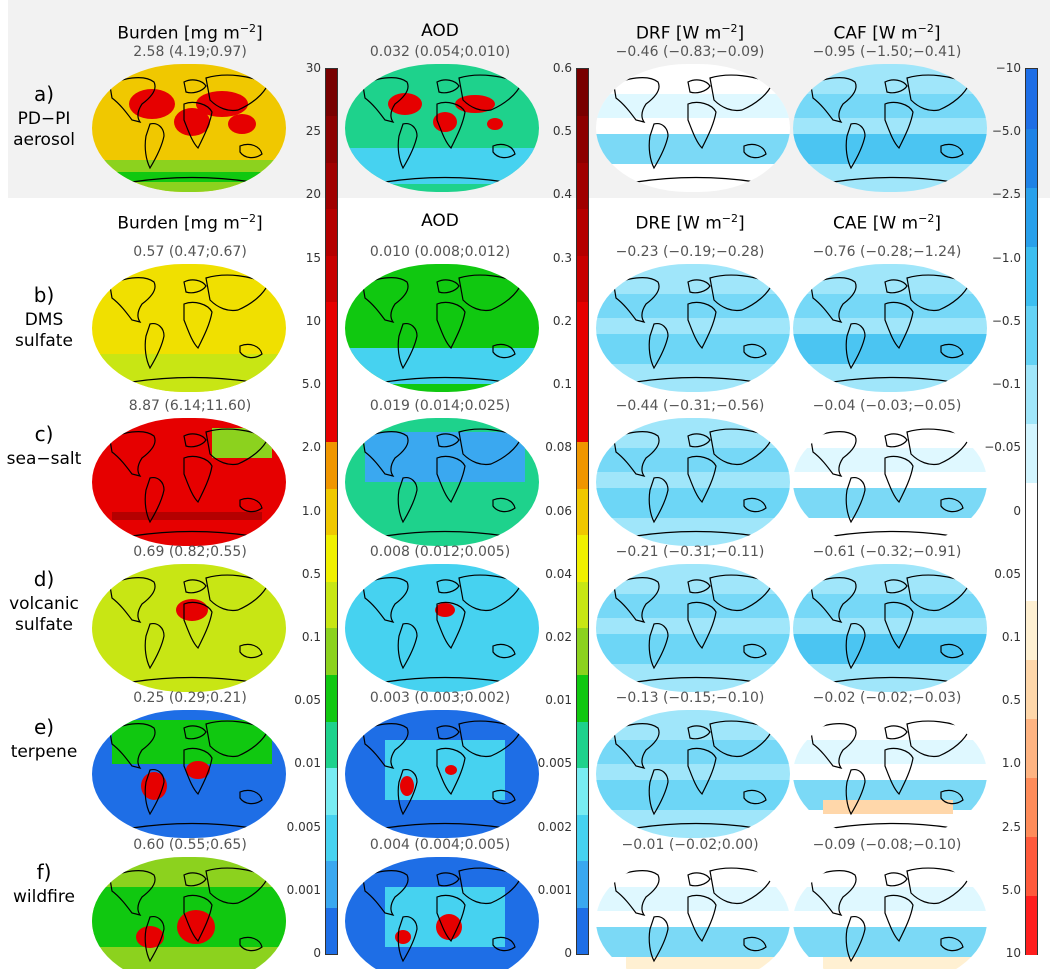 The height and width of the screenshot is (969, 1050). I want to click on colorbar-tick-label: −2.5, so click(1006, 194).